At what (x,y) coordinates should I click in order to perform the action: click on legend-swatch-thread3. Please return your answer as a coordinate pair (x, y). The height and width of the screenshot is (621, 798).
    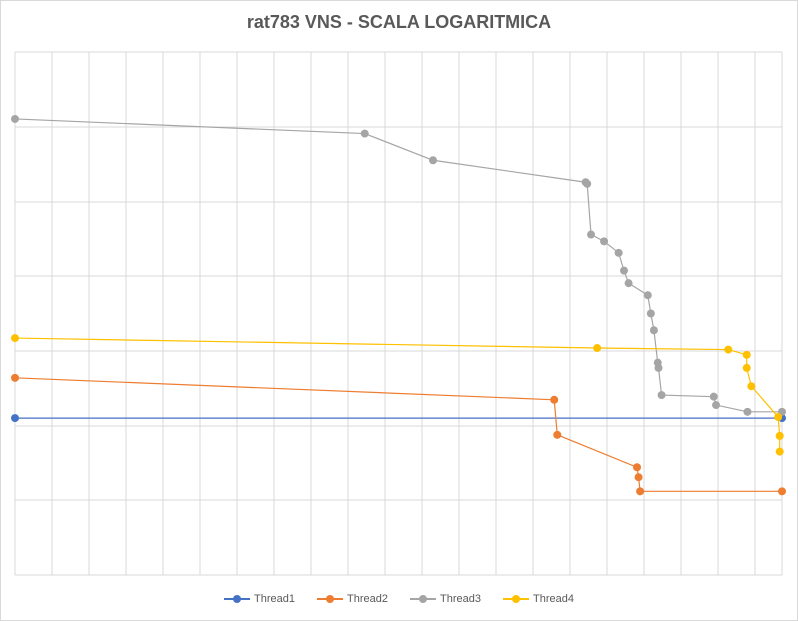
    Looking at the image, I should click on (423, 599).